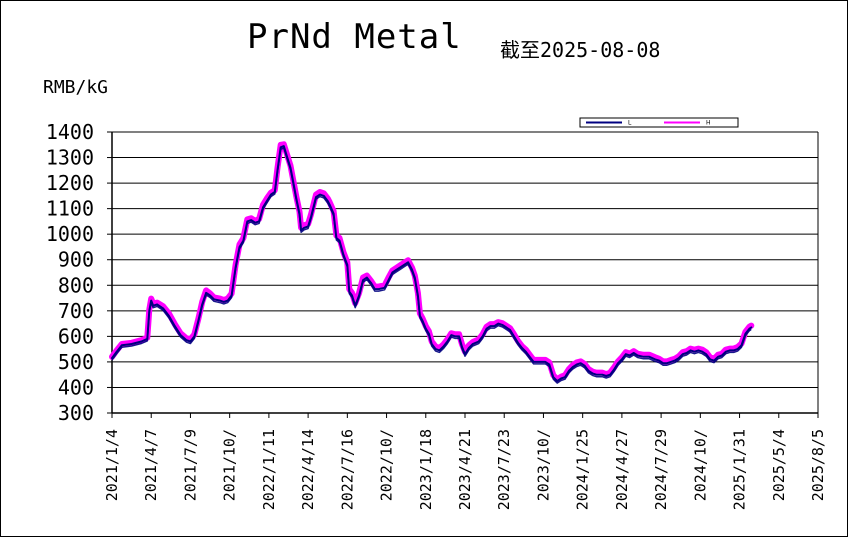 This screenshot has width=848, height=537. Describe the element at coordinates (700, 465) in the screenshot. I see `x-tick-label: 2024/10/` at that location.